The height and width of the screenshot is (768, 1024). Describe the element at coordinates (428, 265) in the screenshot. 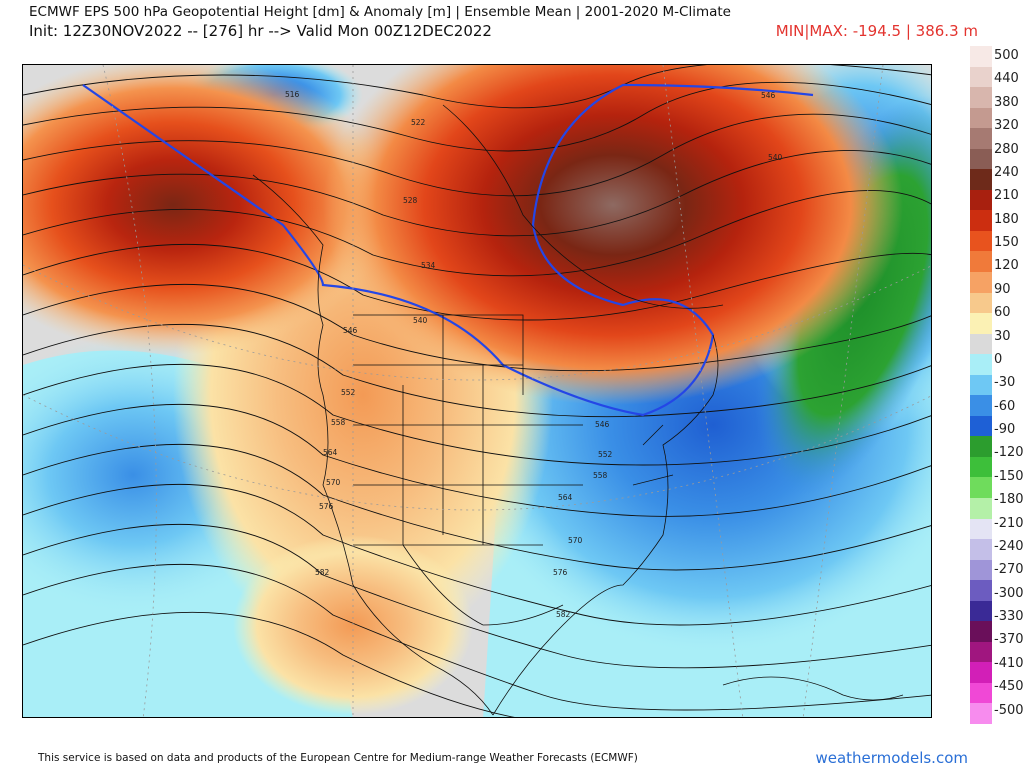

I see `contour-label: 534` at that location.